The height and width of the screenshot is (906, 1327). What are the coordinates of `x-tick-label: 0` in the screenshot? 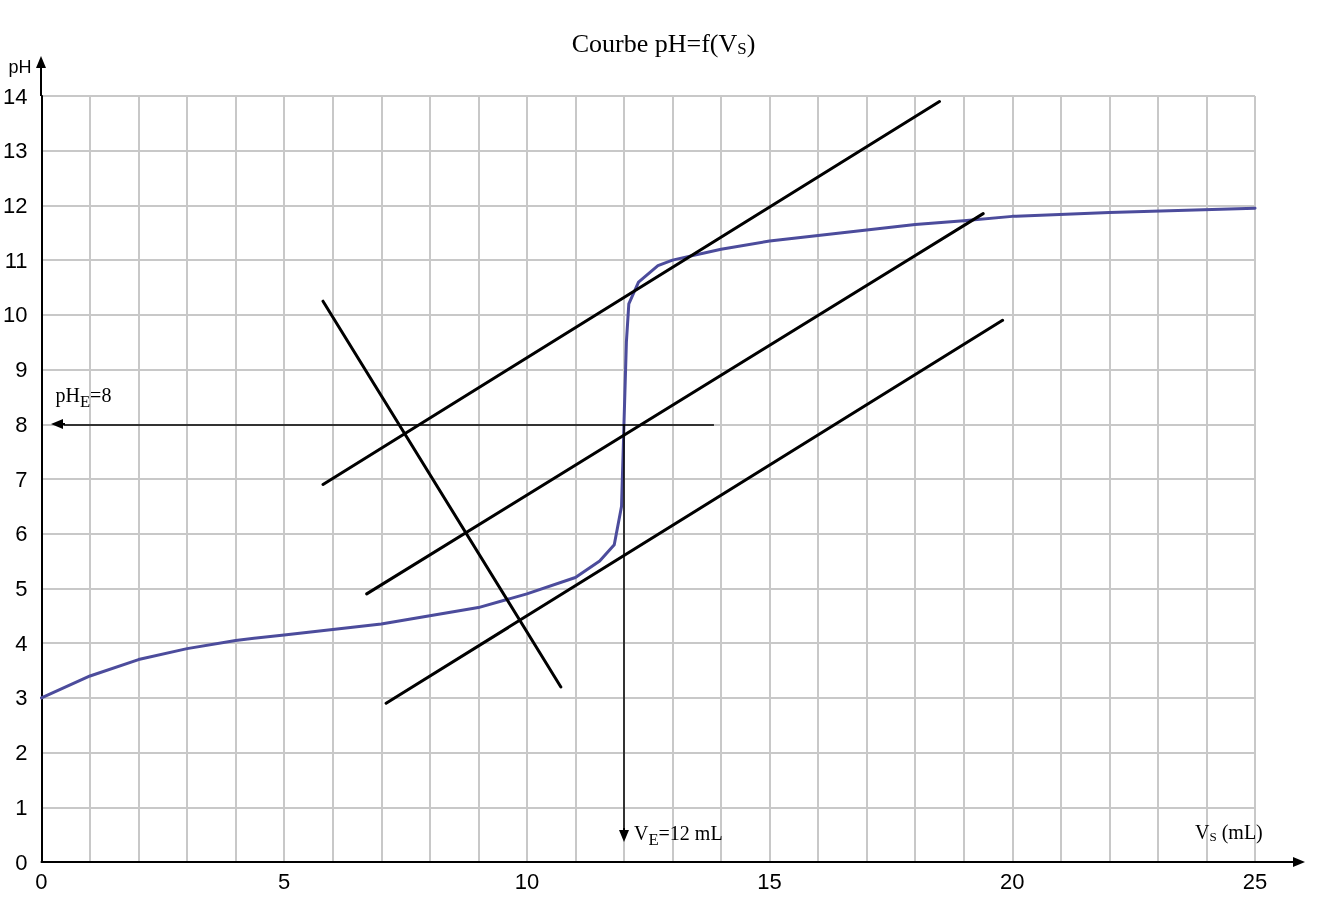 It's located at (41, 881).